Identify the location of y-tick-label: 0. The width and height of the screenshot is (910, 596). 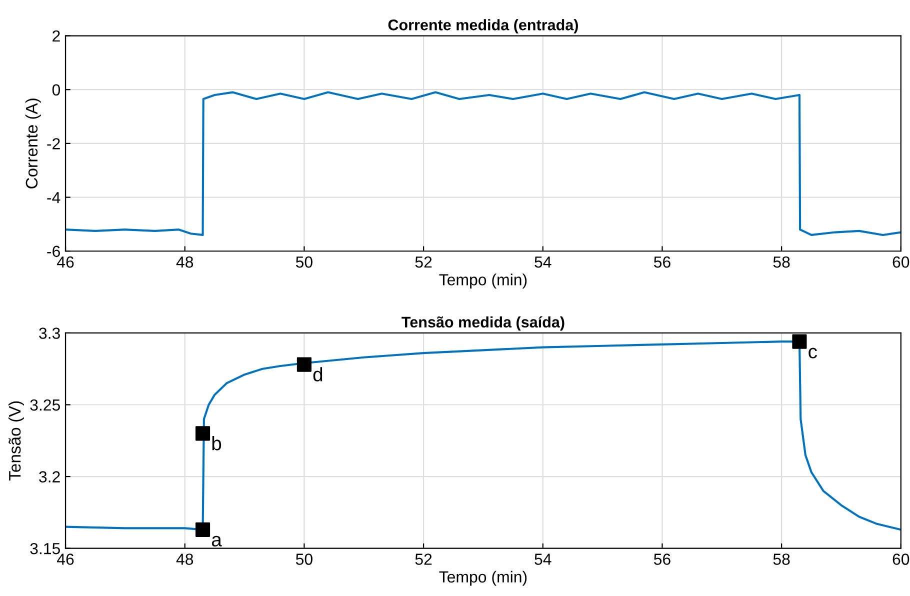
(56, 90).